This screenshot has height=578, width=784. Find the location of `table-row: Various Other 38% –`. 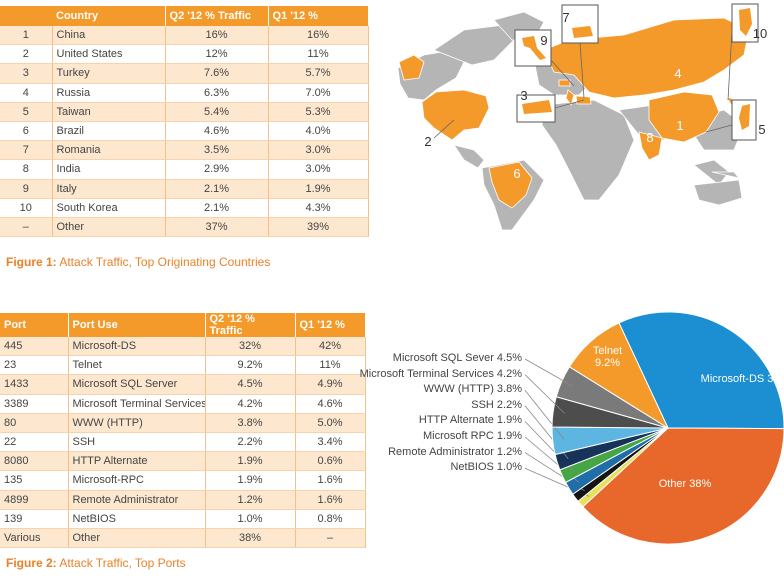

table-row: Various Other 38% – is located at coordinates (183, 538).